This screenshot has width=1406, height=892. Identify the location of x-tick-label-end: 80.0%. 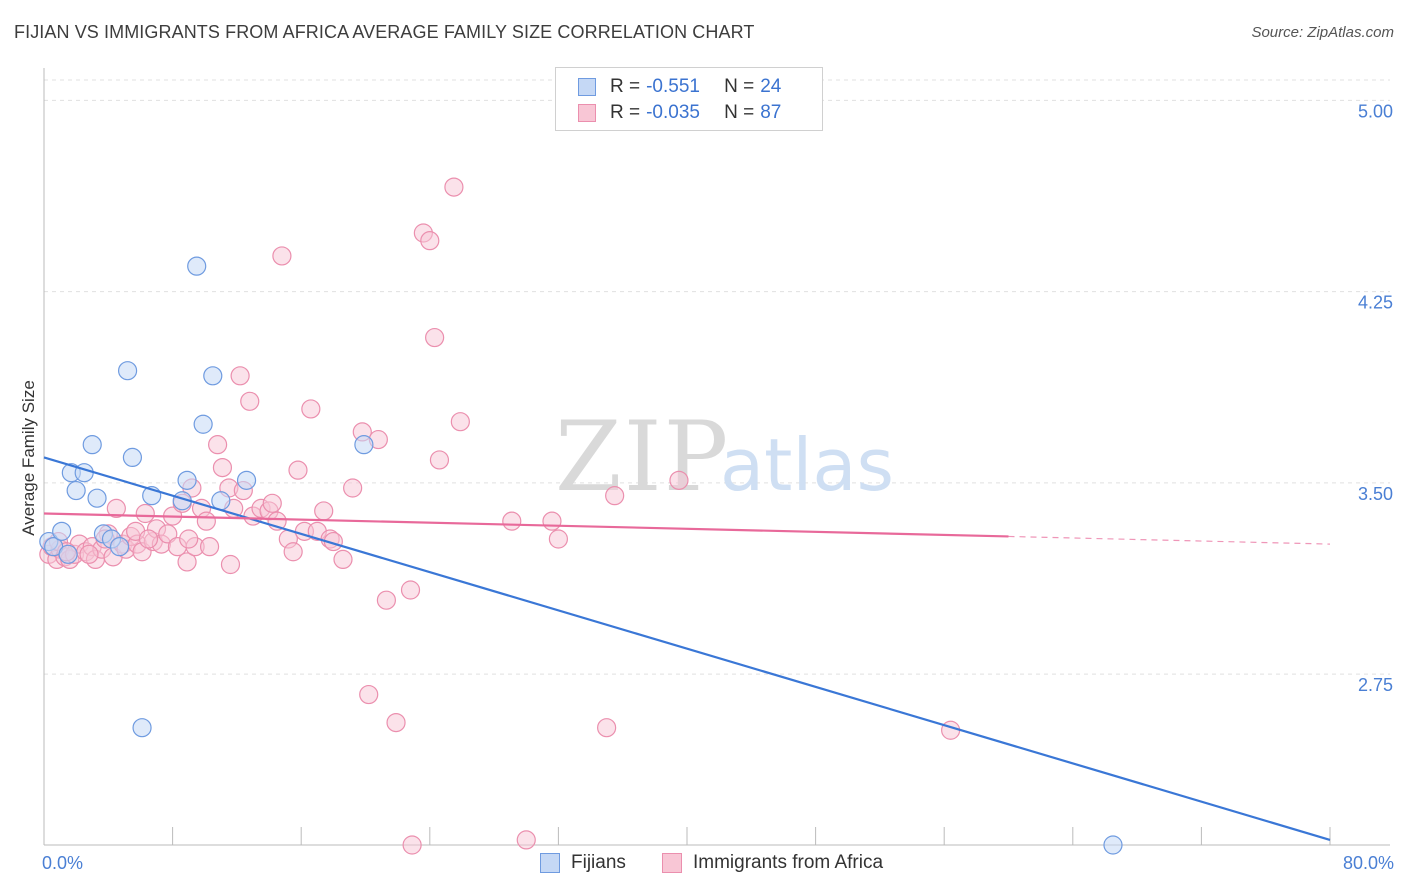
(1368, 863).